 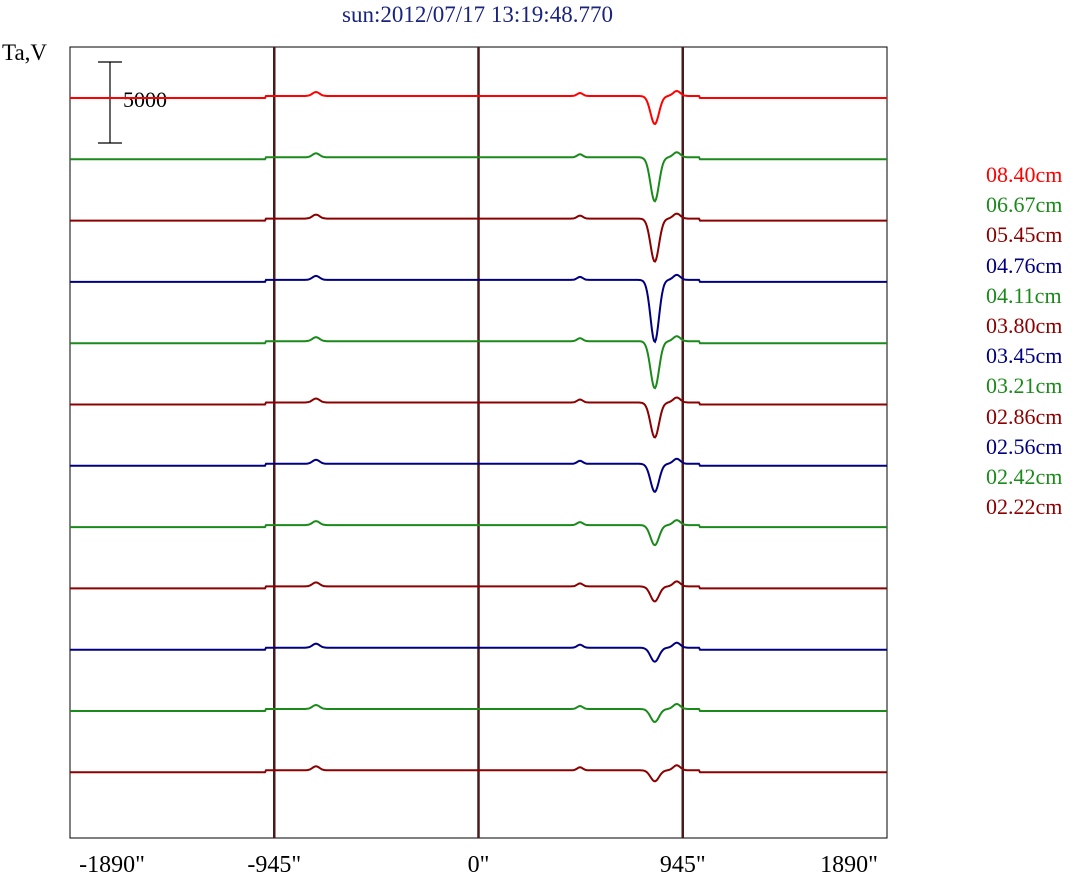 What do you see at coordinates (478, 308) in the screenshot?
I see `series-line-04.76cm` at bounding box center [478, 308].